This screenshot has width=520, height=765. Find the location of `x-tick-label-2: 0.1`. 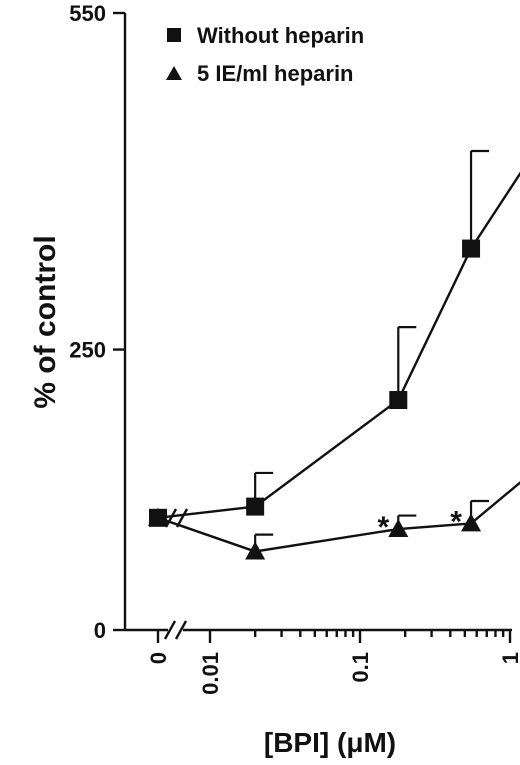

x-tick-label-2: 0.1 is located at coordinates (360, 667).